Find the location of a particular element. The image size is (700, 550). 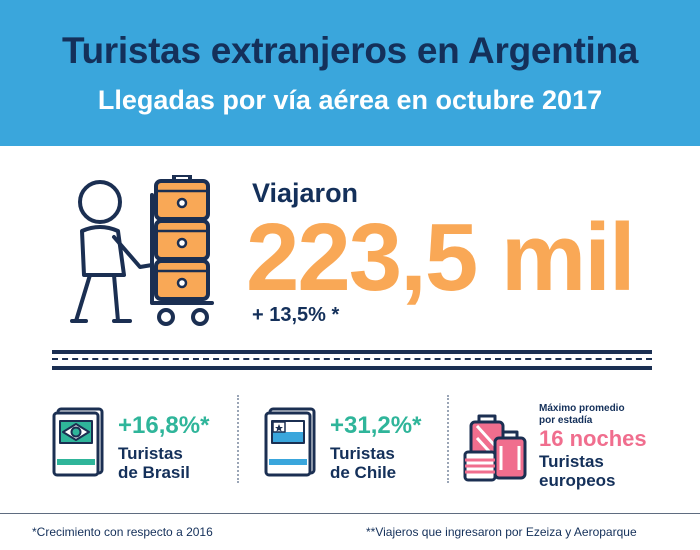

stat-europa-value: 16 noches is located at coordinates (593, 438).